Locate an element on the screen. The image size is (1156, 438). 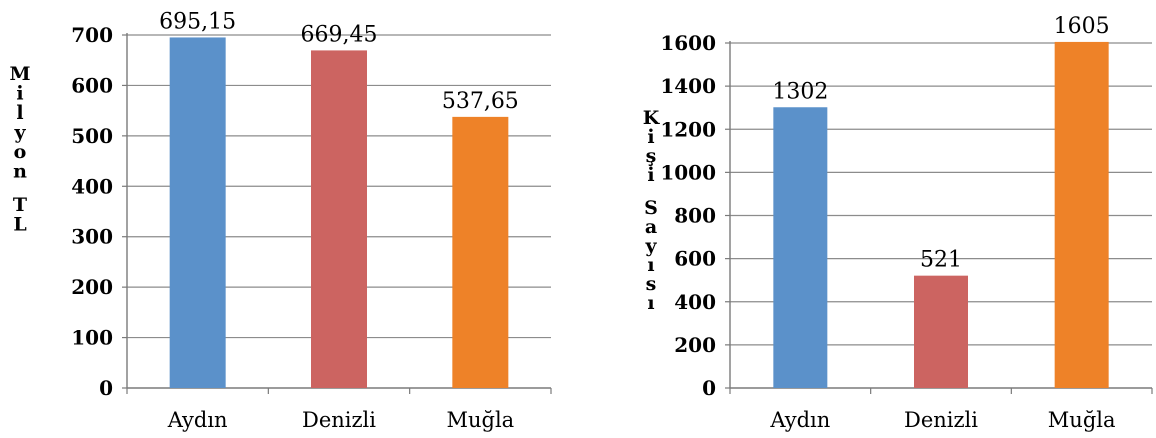
data-label: 537,65 is located at coordinates (480, 101).